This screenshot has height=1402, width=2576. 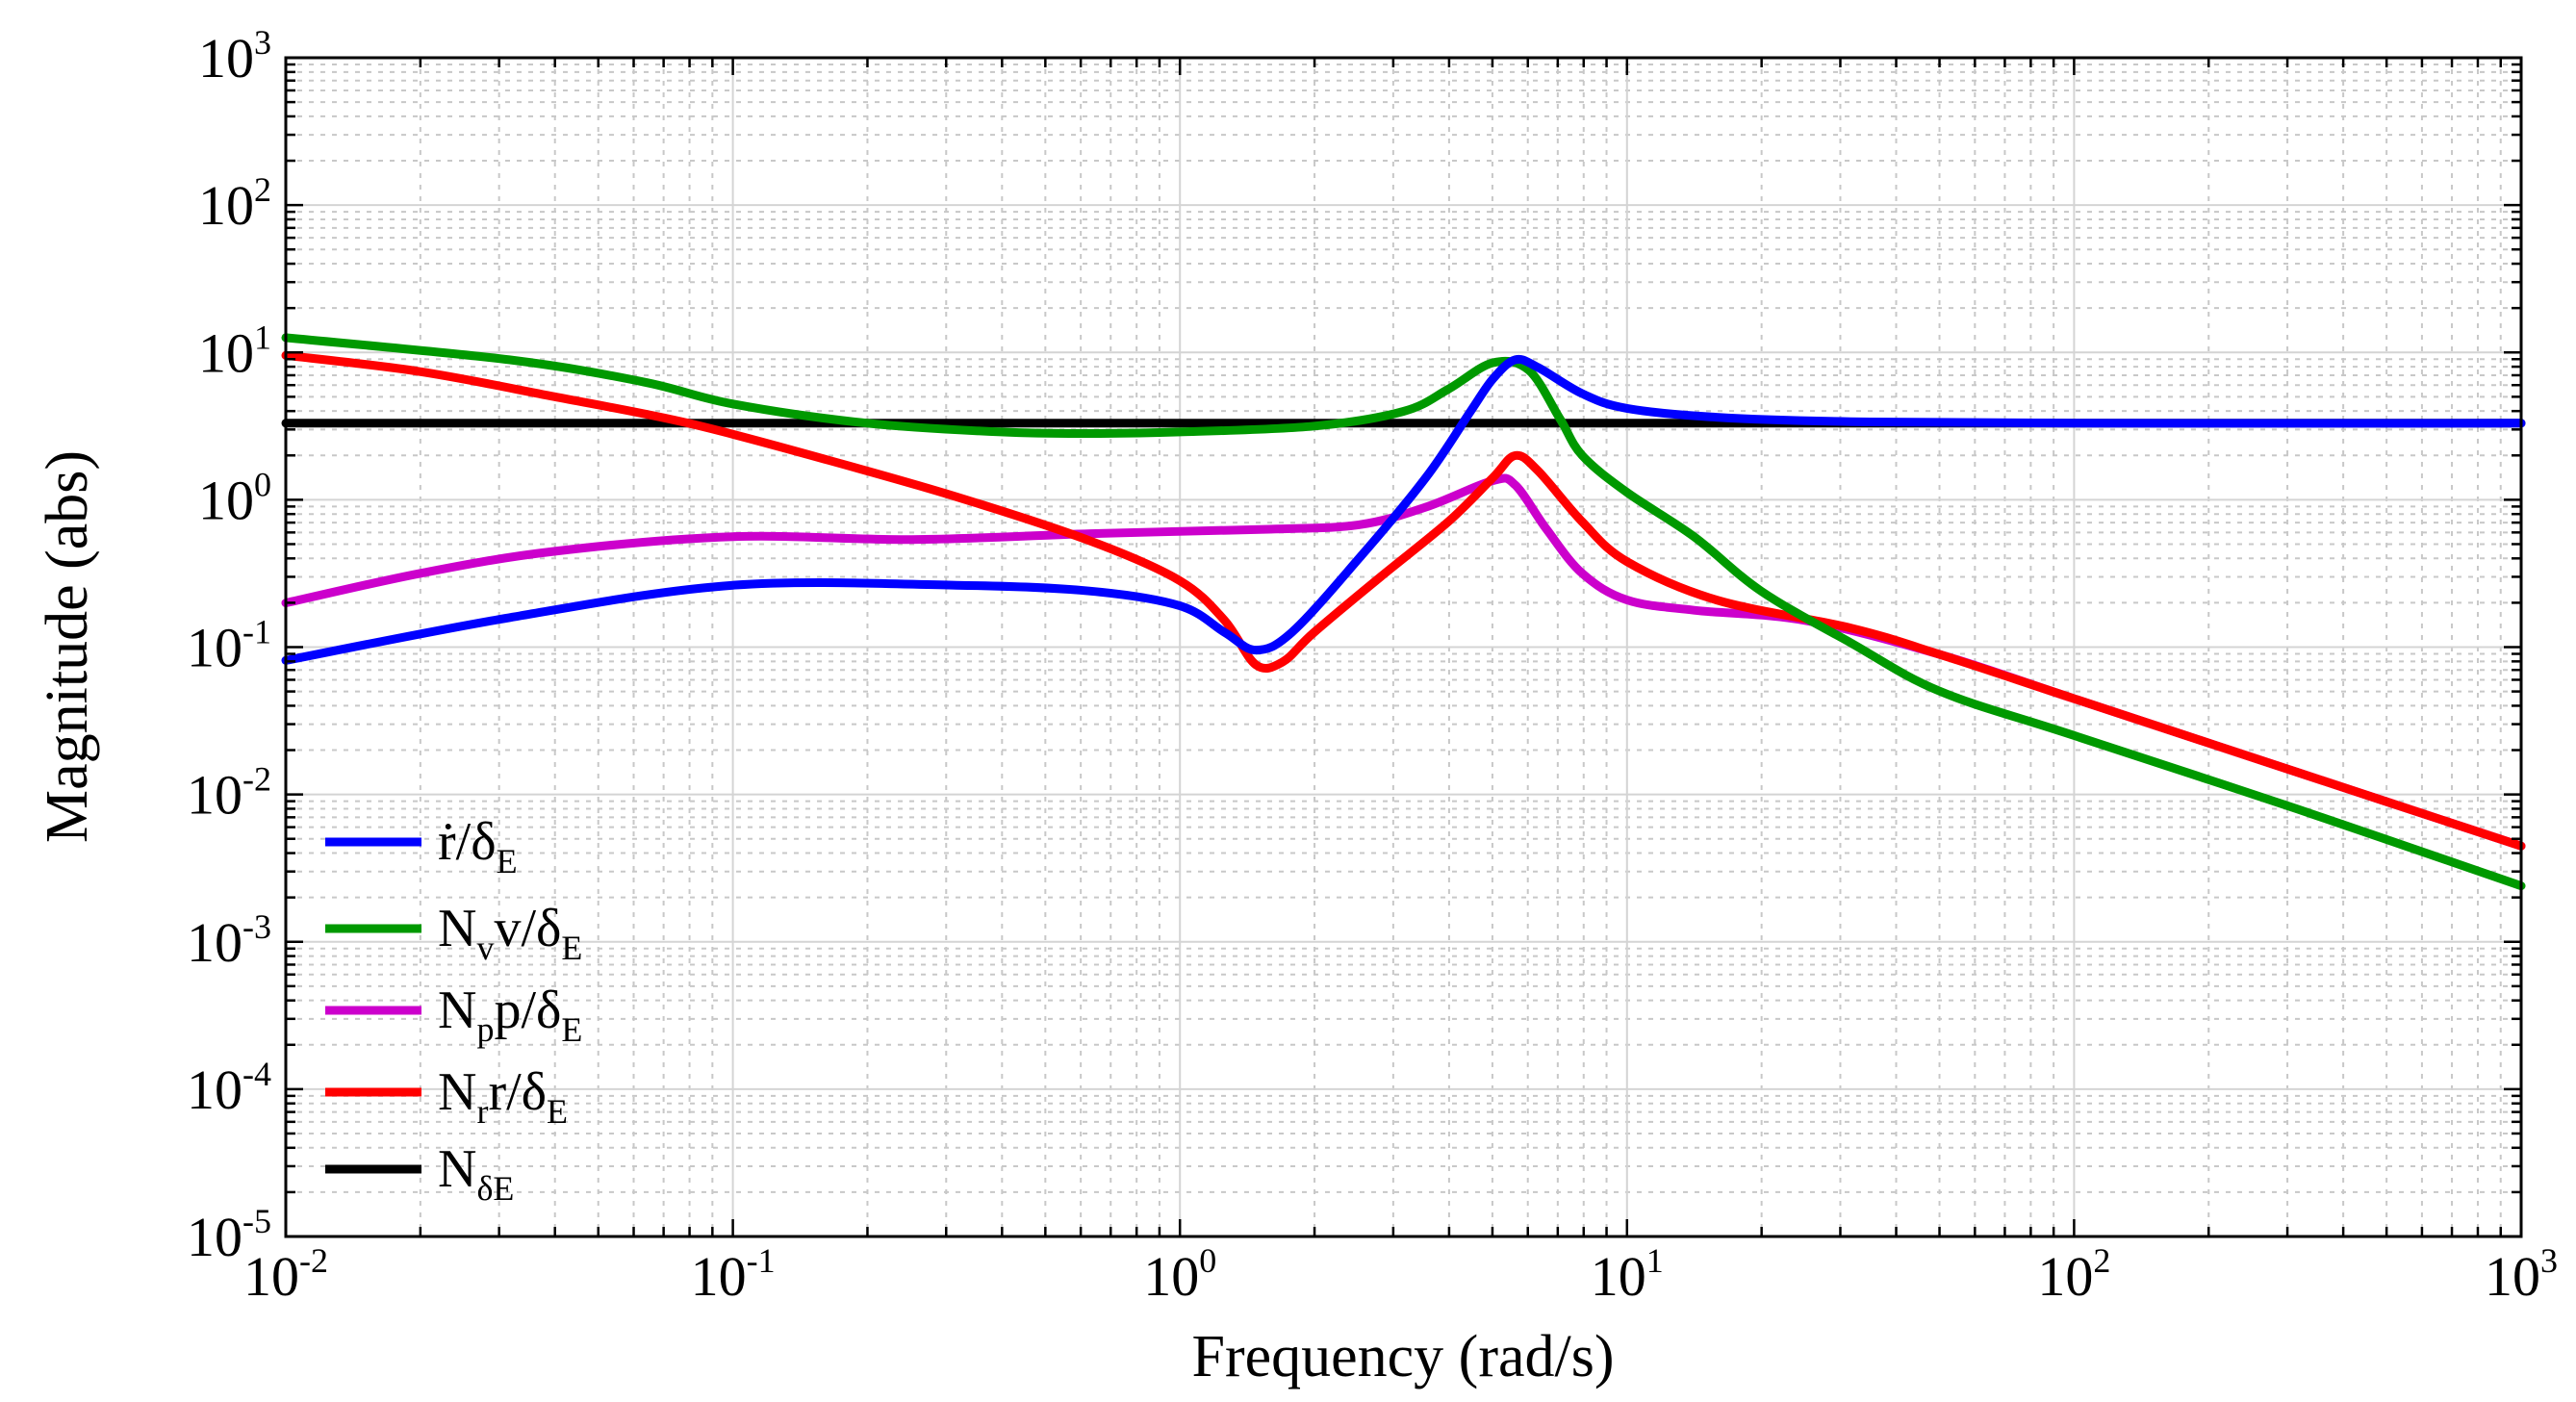 I want to click on legend-label-Nv-v-over-delta-E: Nvv/δE, so click(x=510, y=933).